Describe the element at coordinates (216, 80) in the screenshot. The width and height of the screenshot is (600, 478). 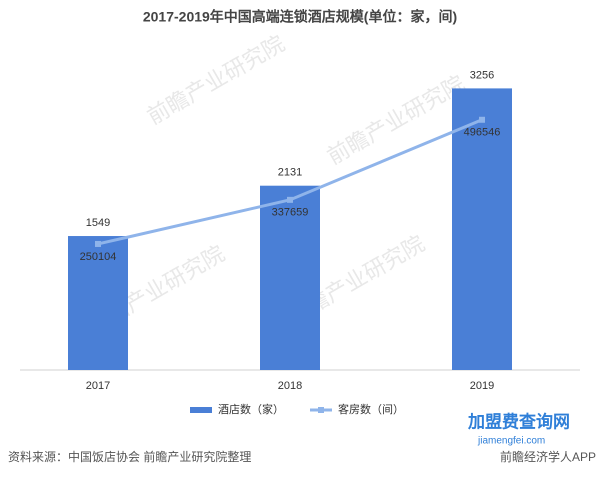
I see `watermark: 前瞻产业研究院` at that location.